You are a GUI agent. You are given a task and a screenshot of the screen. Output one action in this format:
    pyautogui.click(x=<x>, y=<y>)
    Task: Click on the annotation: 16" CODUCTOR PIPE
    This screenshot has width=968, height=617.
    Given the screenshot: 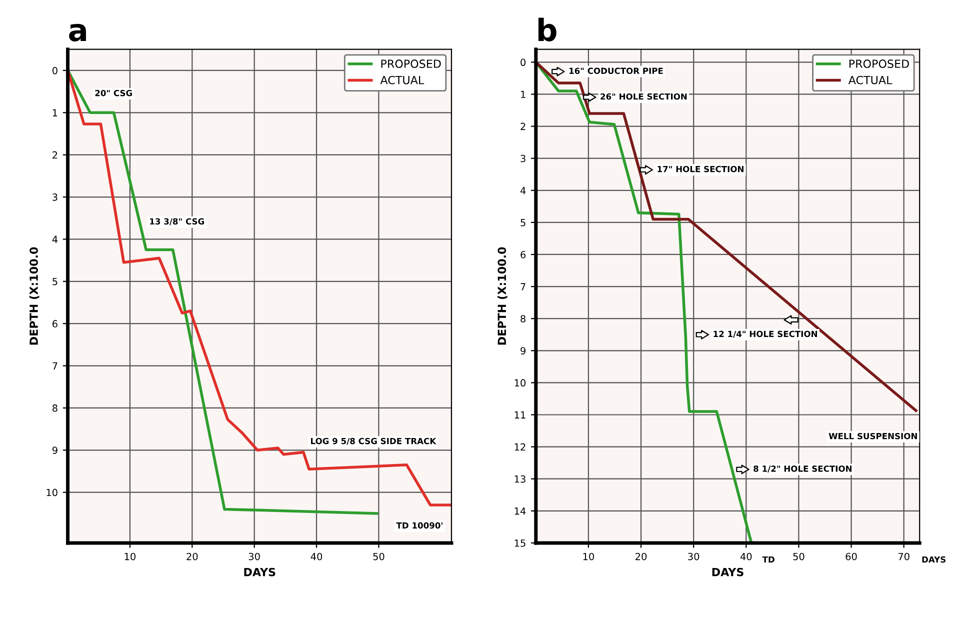 What is the action you would take?
    pyautogui.click(x=616, y=71)
    